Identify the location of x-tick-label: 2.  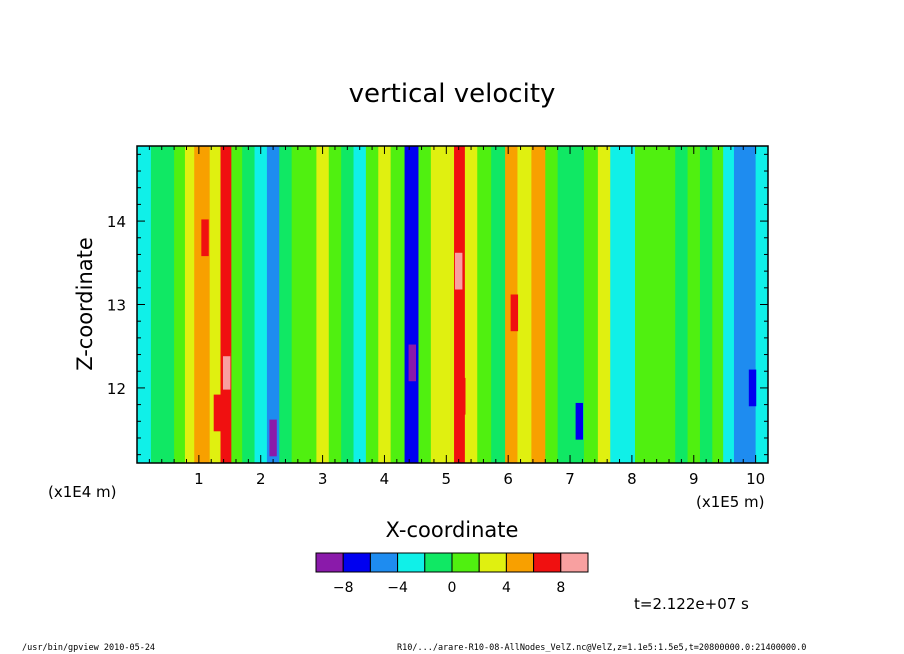
(261, 479).